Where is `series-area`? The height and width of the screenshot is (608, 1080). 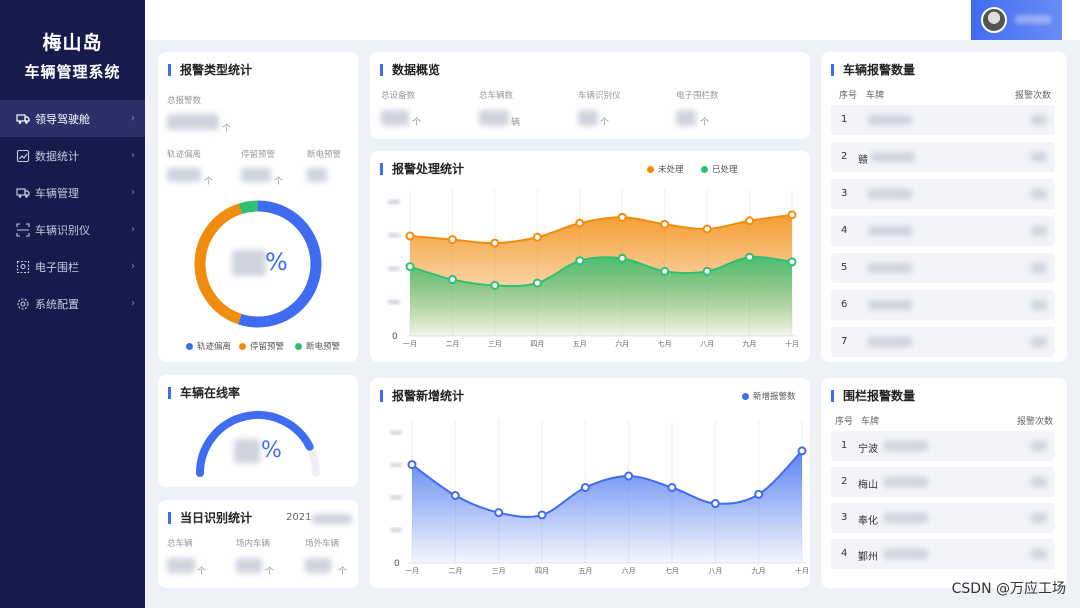 series-area is located at coordinates (601, 296).